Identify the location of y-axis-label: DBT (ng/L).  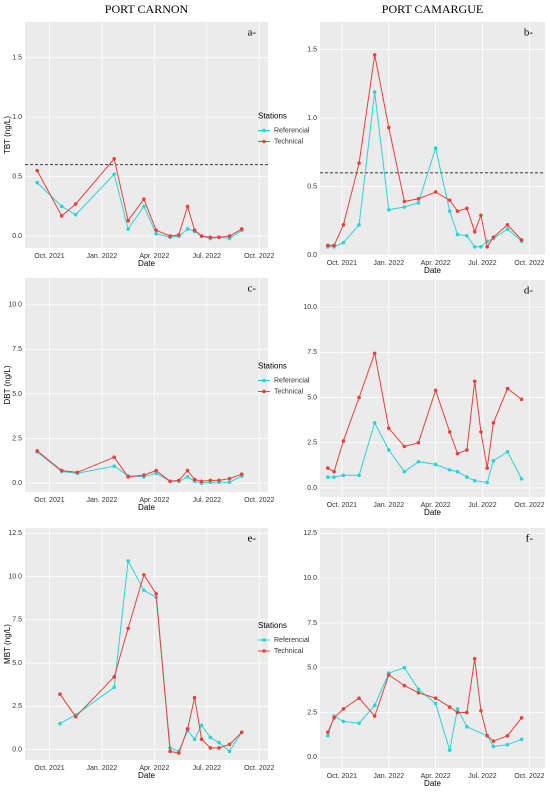
(7, 384).